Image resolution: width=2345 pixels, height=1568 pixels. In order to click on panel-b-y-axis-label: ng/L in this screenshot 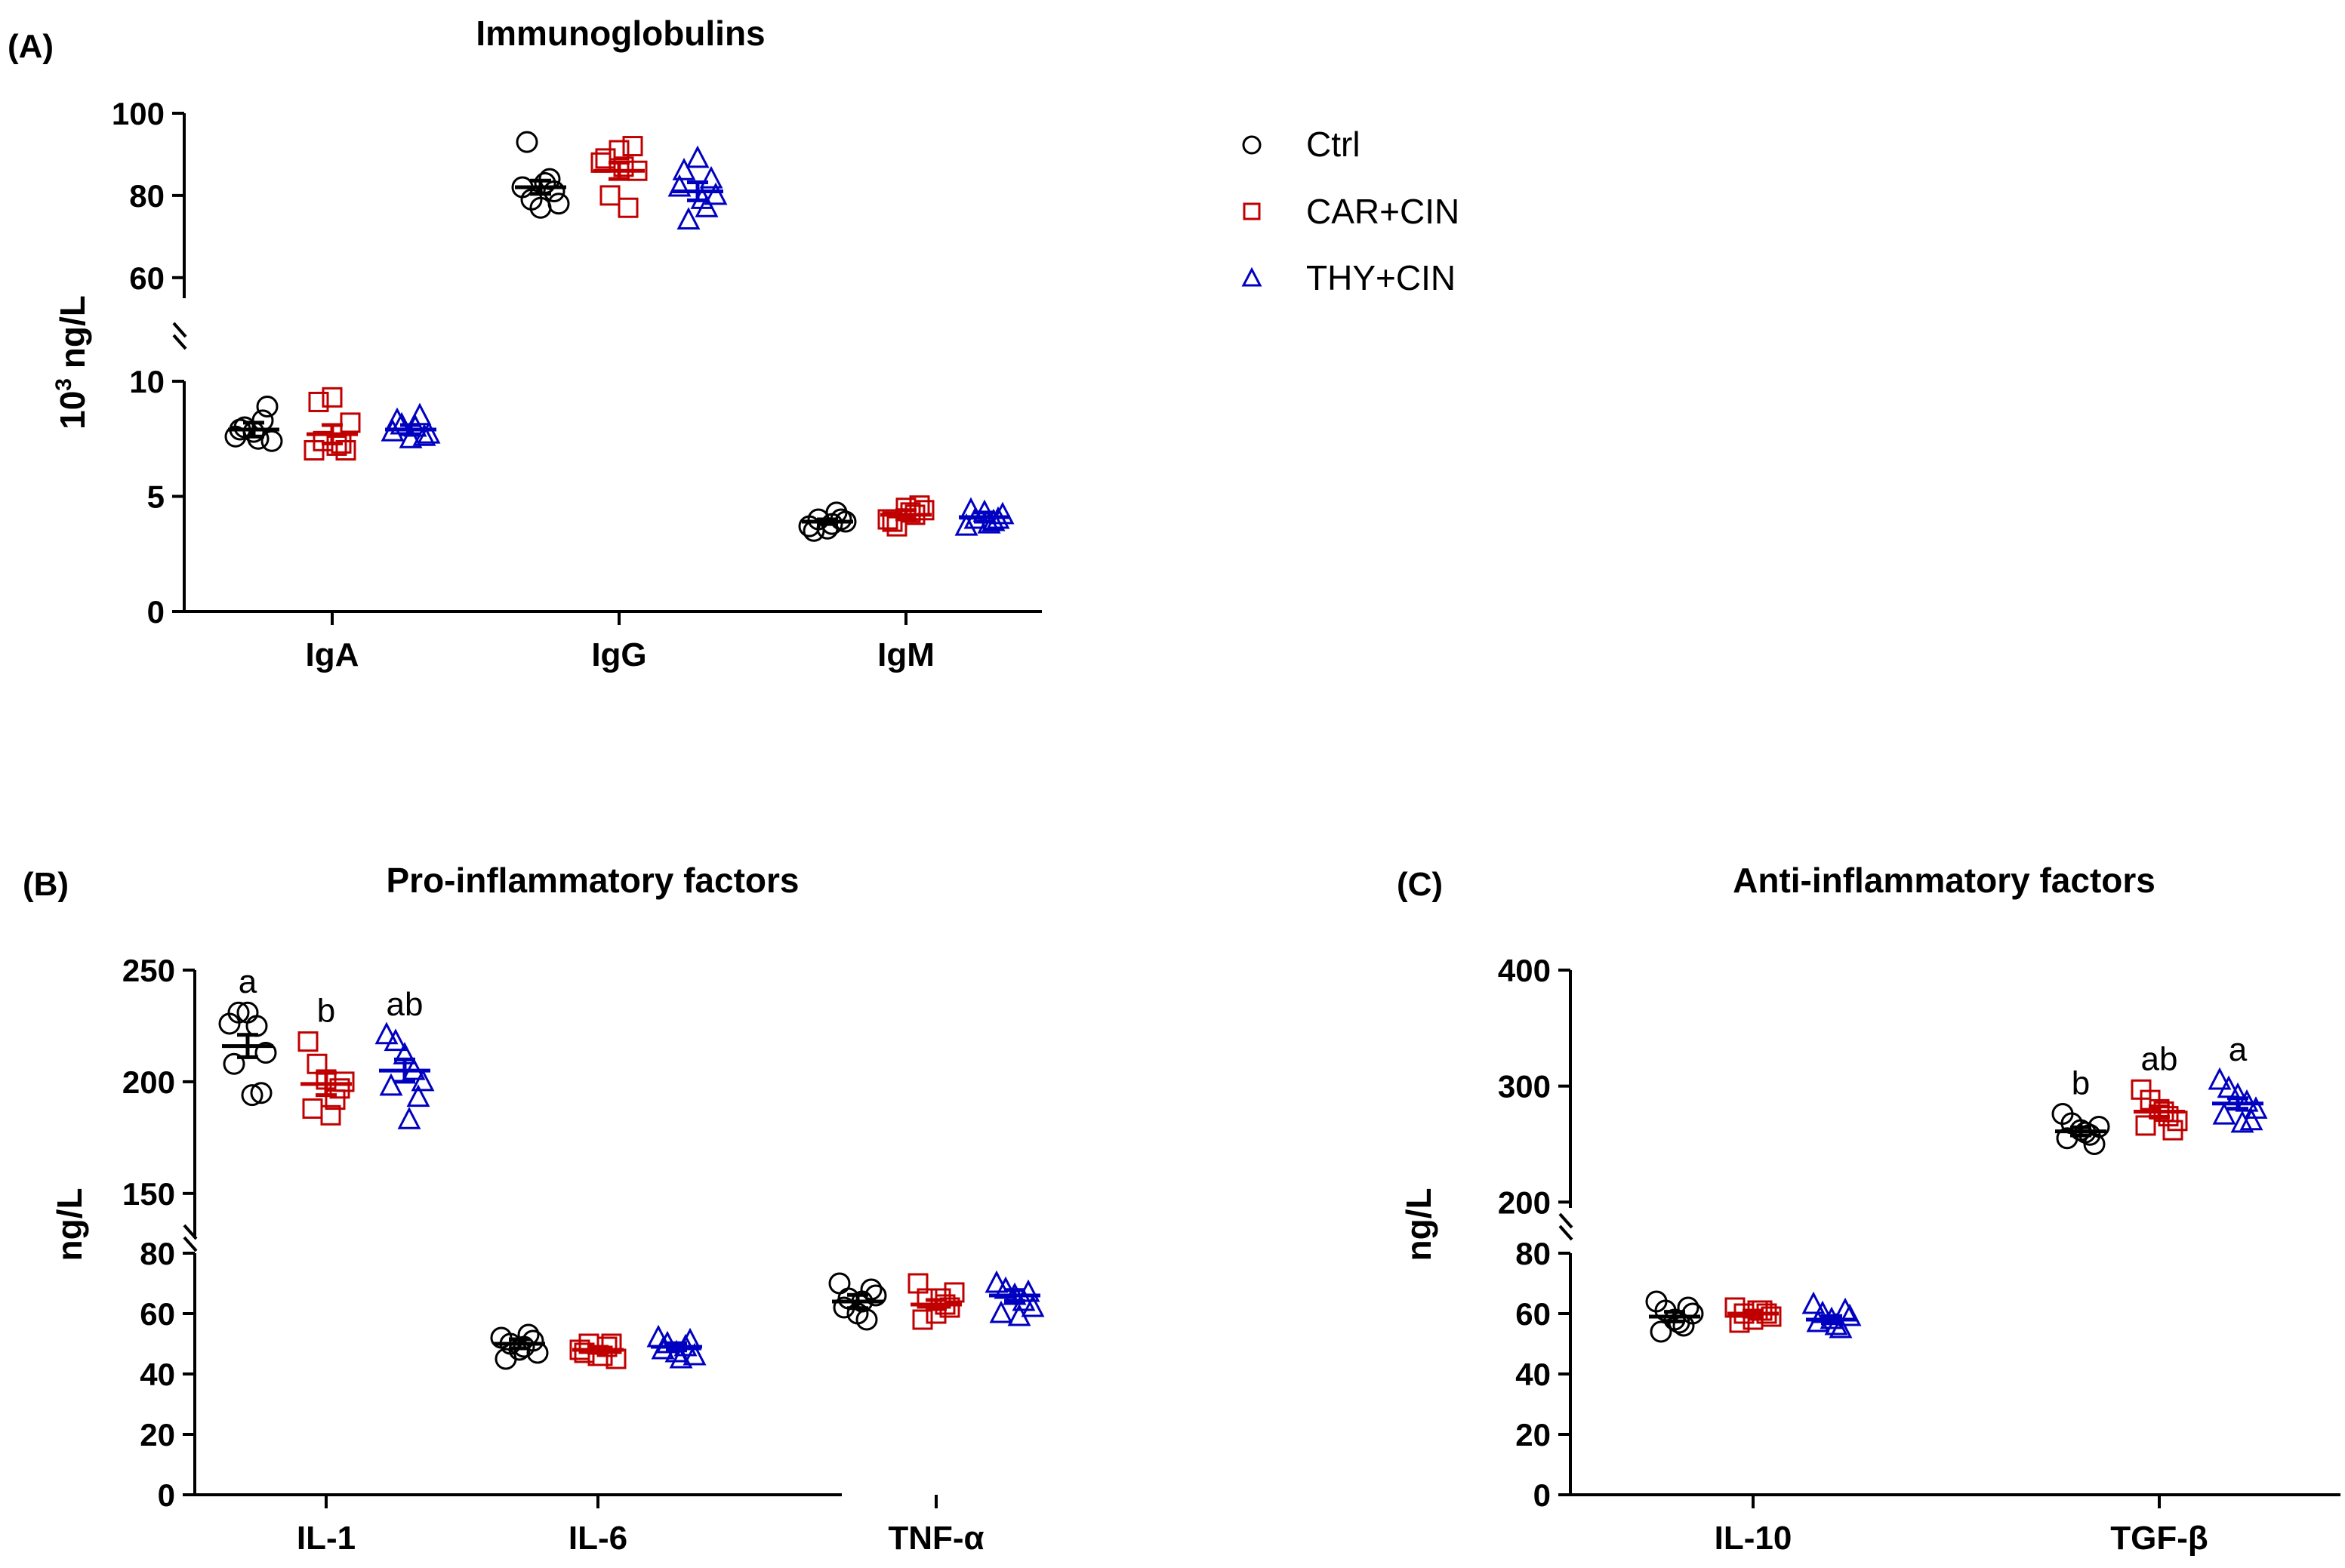, I will do `click(69, 1224)`.